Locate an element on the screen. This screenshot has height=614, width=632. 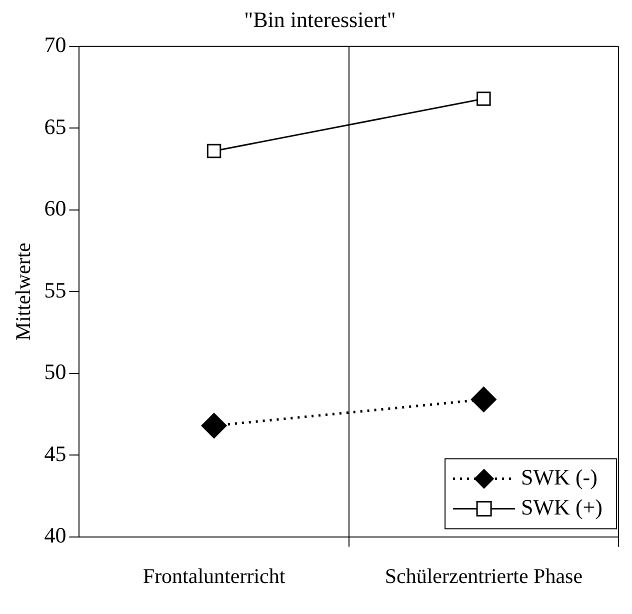
y-tick-label: 55 is located at coordinates (55, 289).